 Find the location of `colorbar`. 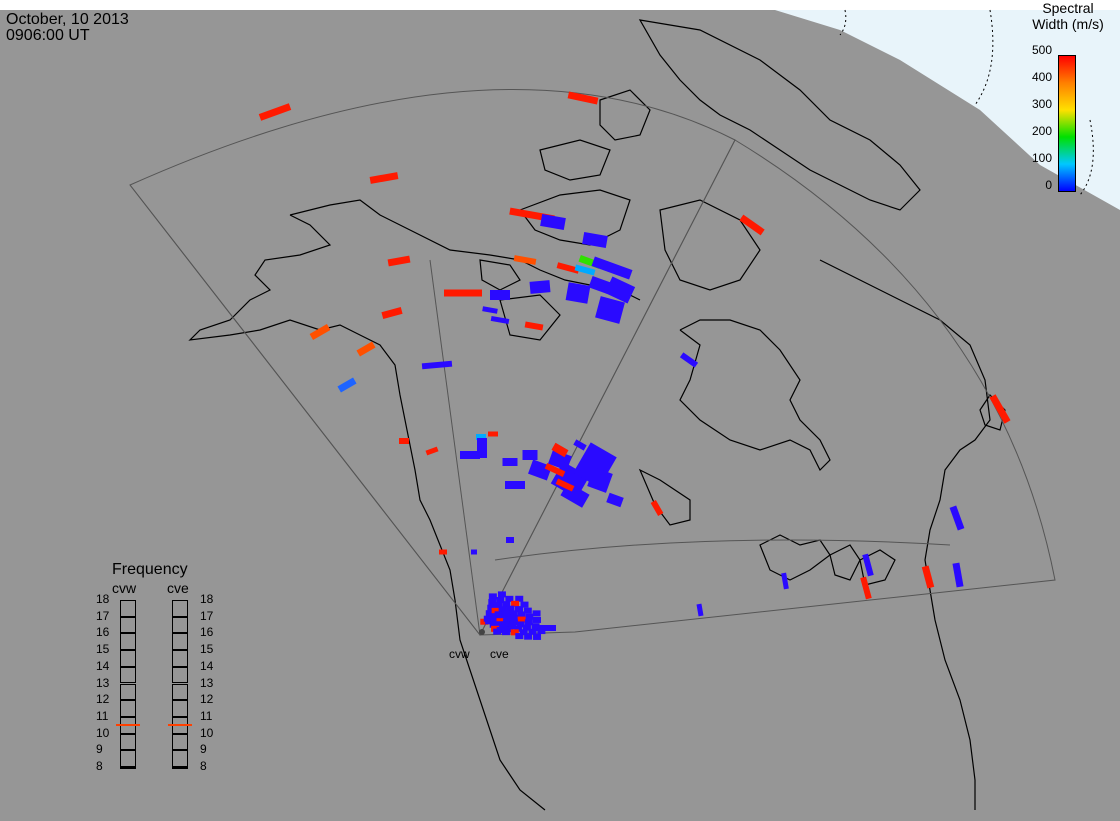

colorbar is located at coordinates (1067, 123).